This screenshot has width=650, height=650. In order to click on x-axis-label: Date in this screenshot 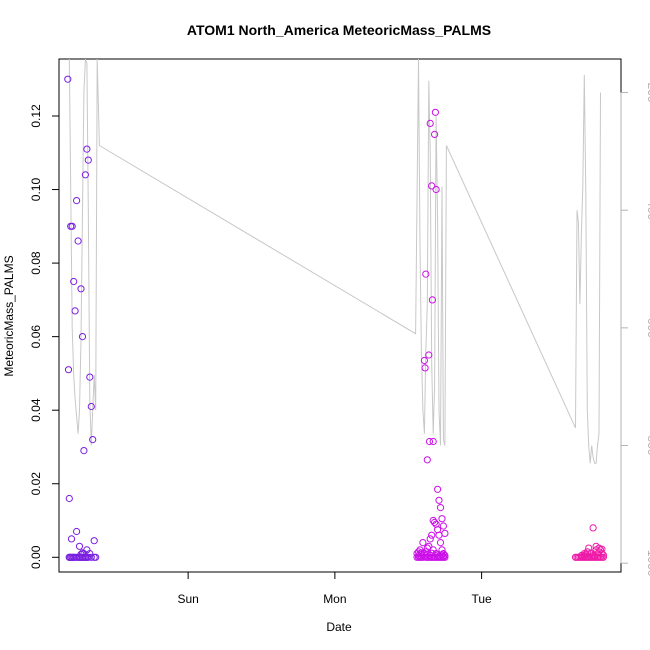, I will do `click(339, 627)`.